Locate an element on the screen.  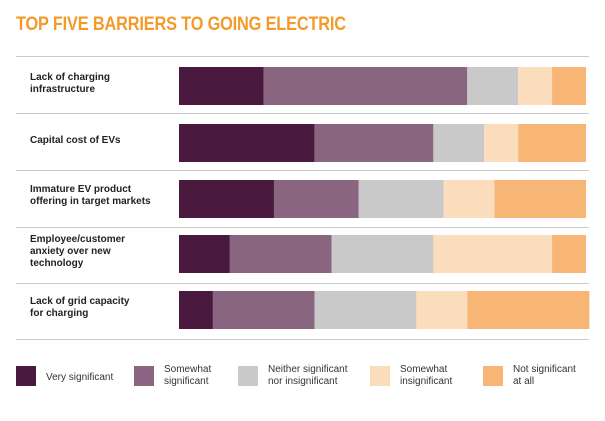
legend-label: Neither significant nor insignificant is located at coordinates (308, 375).